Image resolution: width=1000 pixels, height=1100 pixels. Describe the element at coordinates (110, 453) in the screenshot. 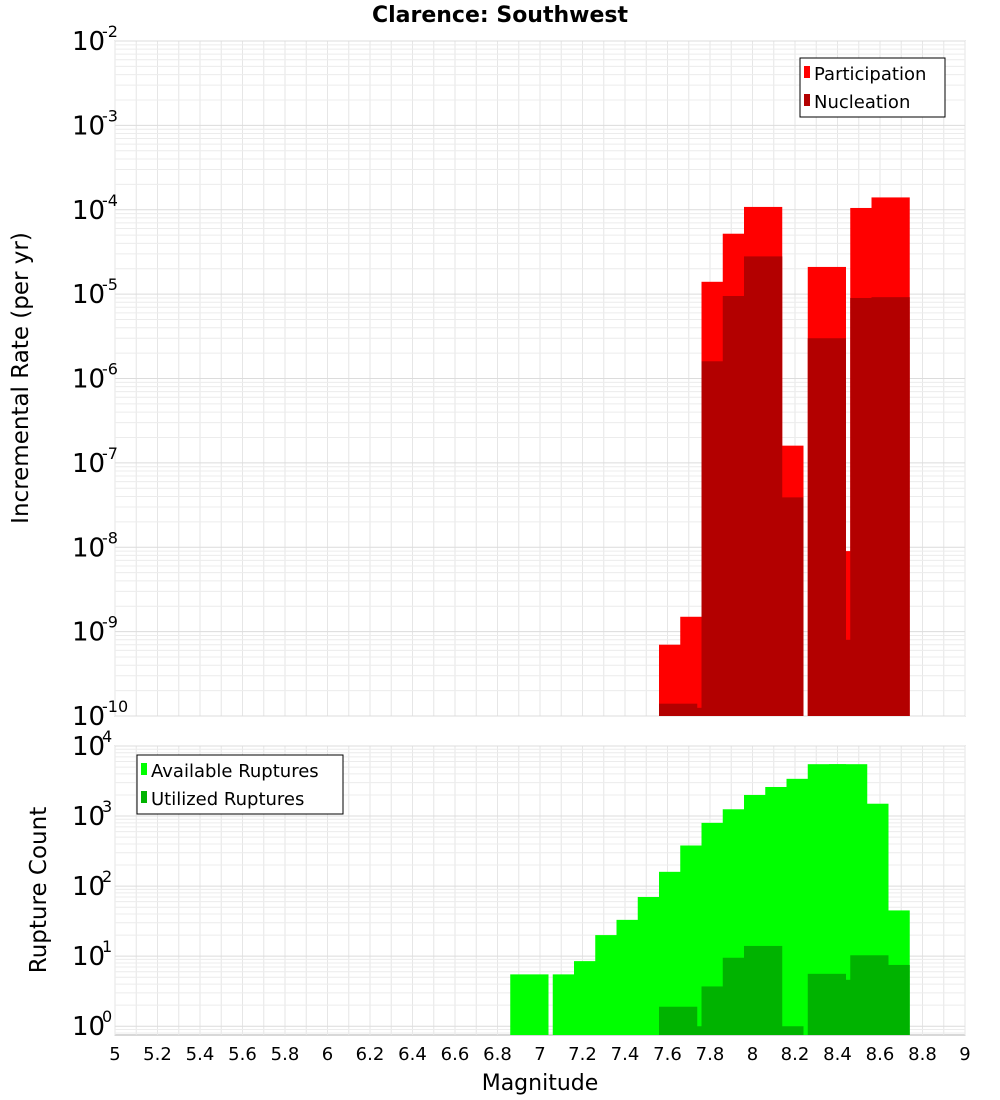

I see `y-tick-exponent: -7` at that location.